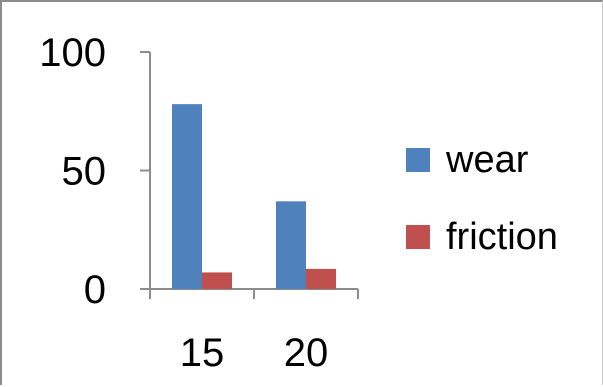 This screenshot has width=603, height=387. What do you see at coordinates (254, 196) in the screenshot?
I see `bars` at bounding box center [254, 196].